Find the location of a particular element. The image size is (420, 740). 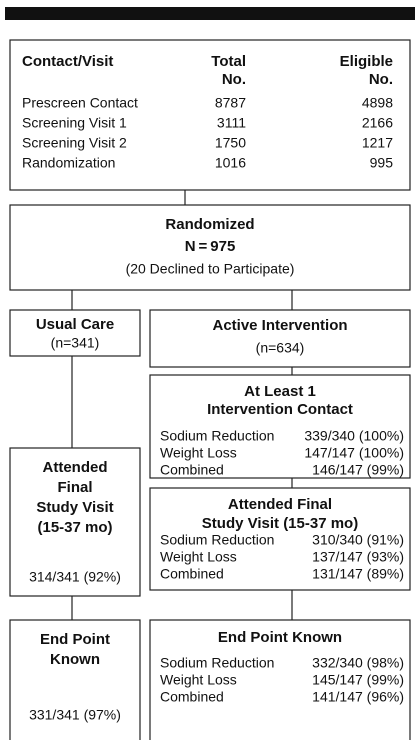

attended-active-box is located at coordinates (280, 539).